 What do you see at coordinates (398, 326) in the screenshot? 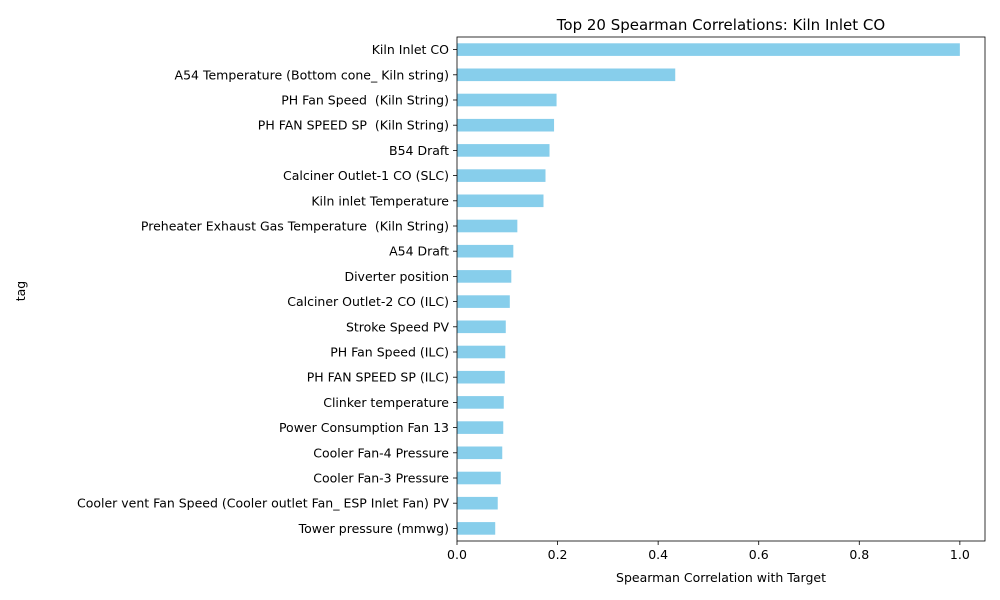
I see `y-tick-label: Stroke Speed PV` at bounding box center [398, 326].